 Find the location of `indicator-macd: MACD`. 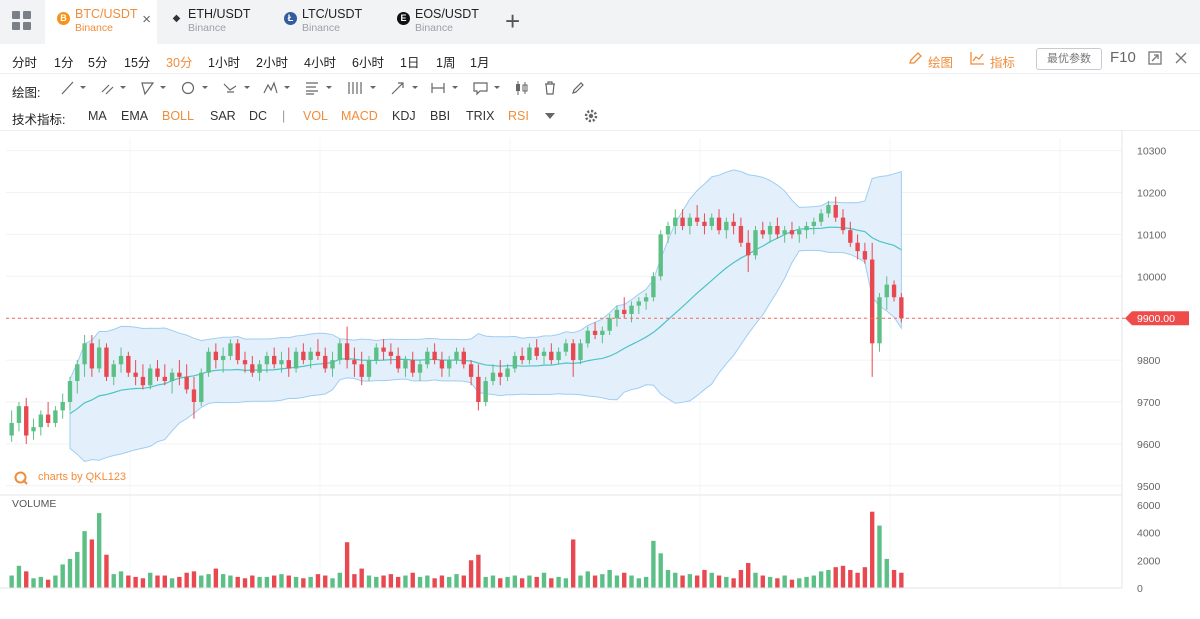

indicator-macd: MACD is located at coordinates (359, 116).